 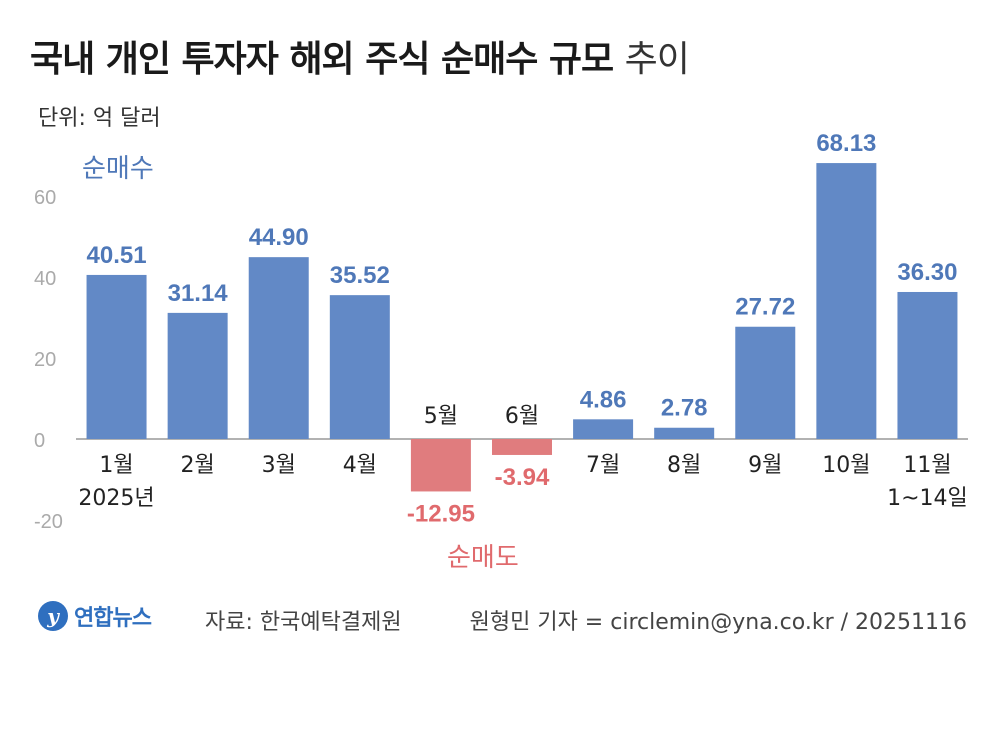 I want to click on x-tick-label: 9월, so click(x=765, y=465).